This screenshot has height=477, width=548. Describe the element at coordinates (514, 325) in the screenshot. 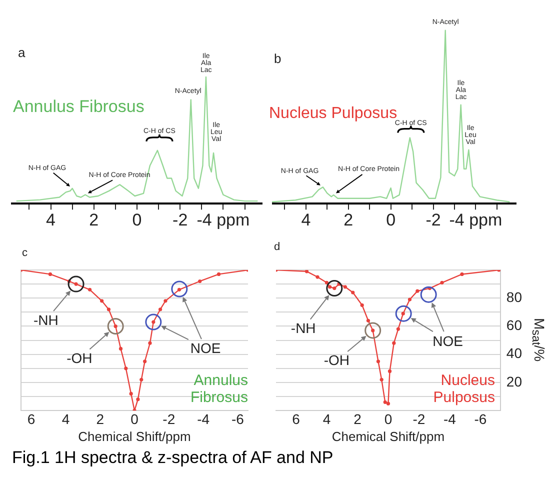

I see `y-tick-label: 60` at that location.